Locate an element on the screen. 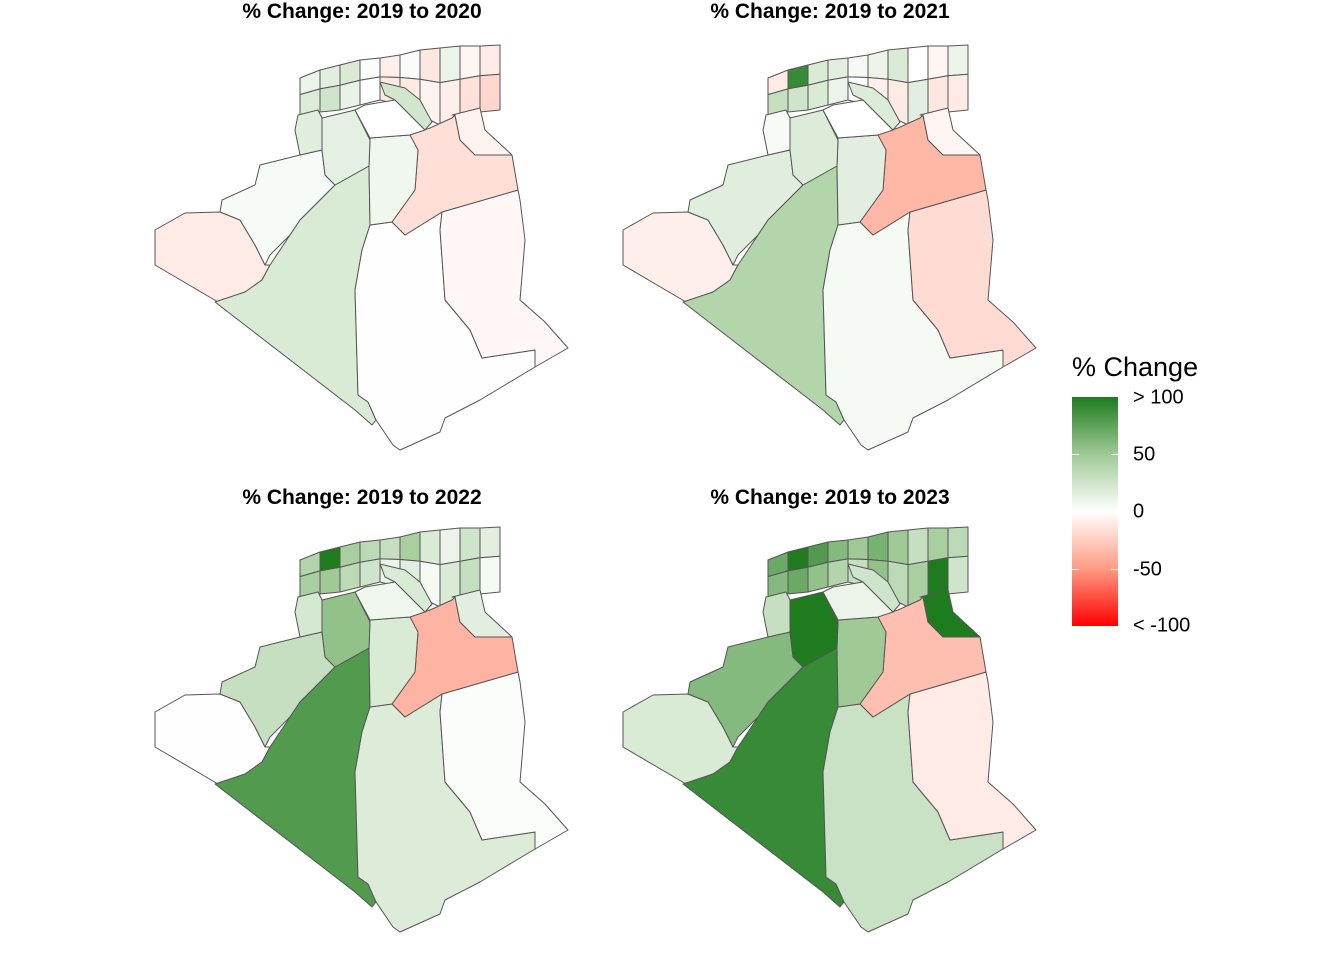 The image size is (1344, 960). legend-label-neg50: -50 is located at coordinates (1147, 569).